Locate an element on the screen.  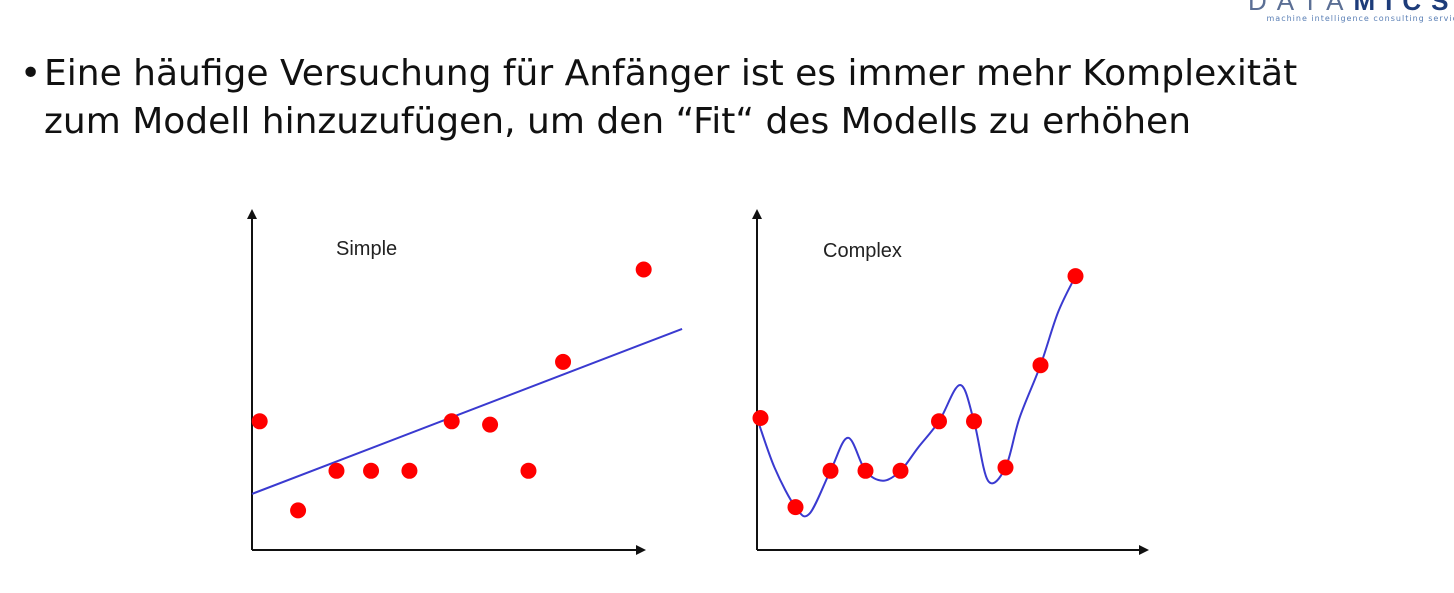
complex-chart-title: Complex is located at coordinates (862, 251).